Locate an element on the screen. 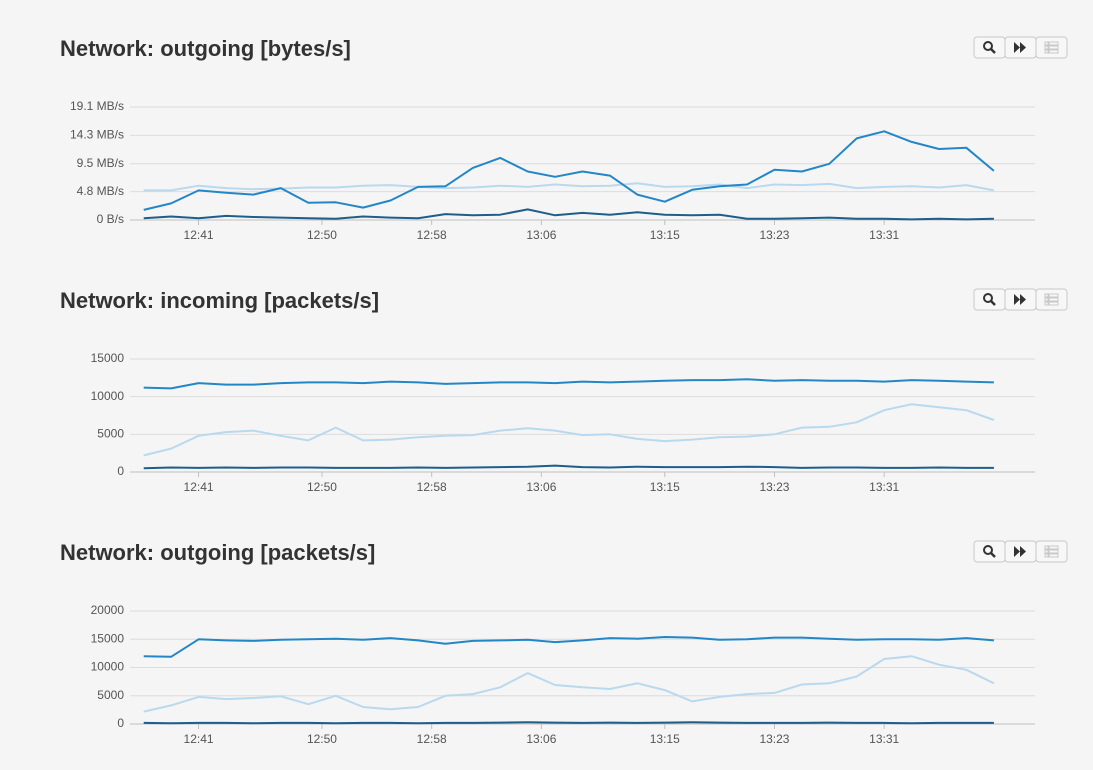 The width and height of the screenshot is (1093, 770). y-tick-label: 9.5 MB/s is located at coordinates (100, 163).